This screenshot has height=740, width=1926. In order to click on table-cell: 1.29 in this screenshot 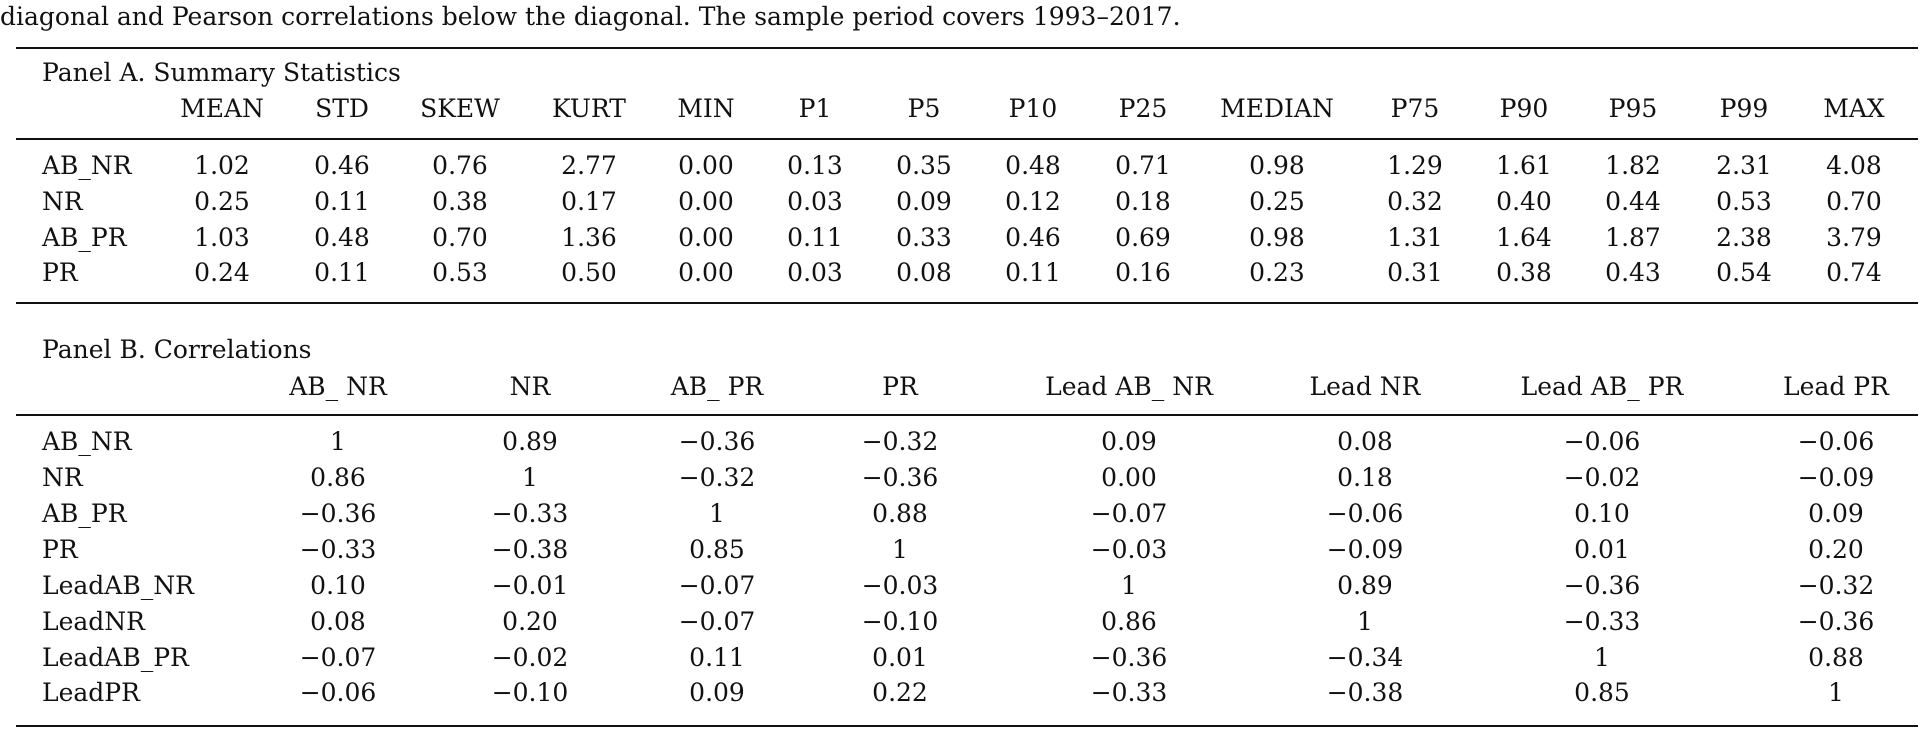, I will do `click(1415, 165)`.